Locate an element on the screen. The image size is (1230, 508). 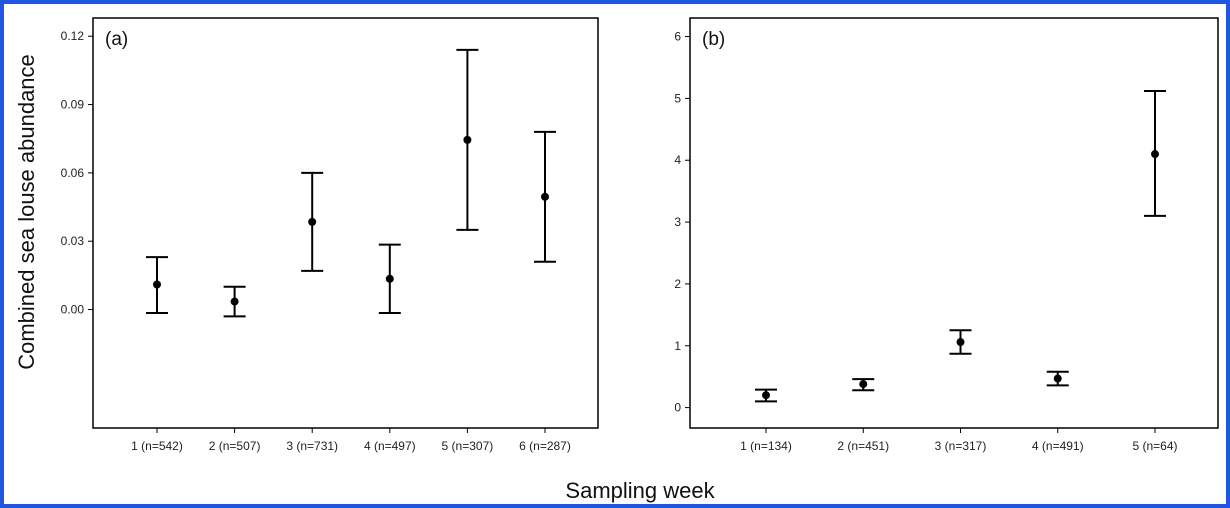
x-tick-label-a-4: 5 (n=307) is located at coordinates (468, 446).